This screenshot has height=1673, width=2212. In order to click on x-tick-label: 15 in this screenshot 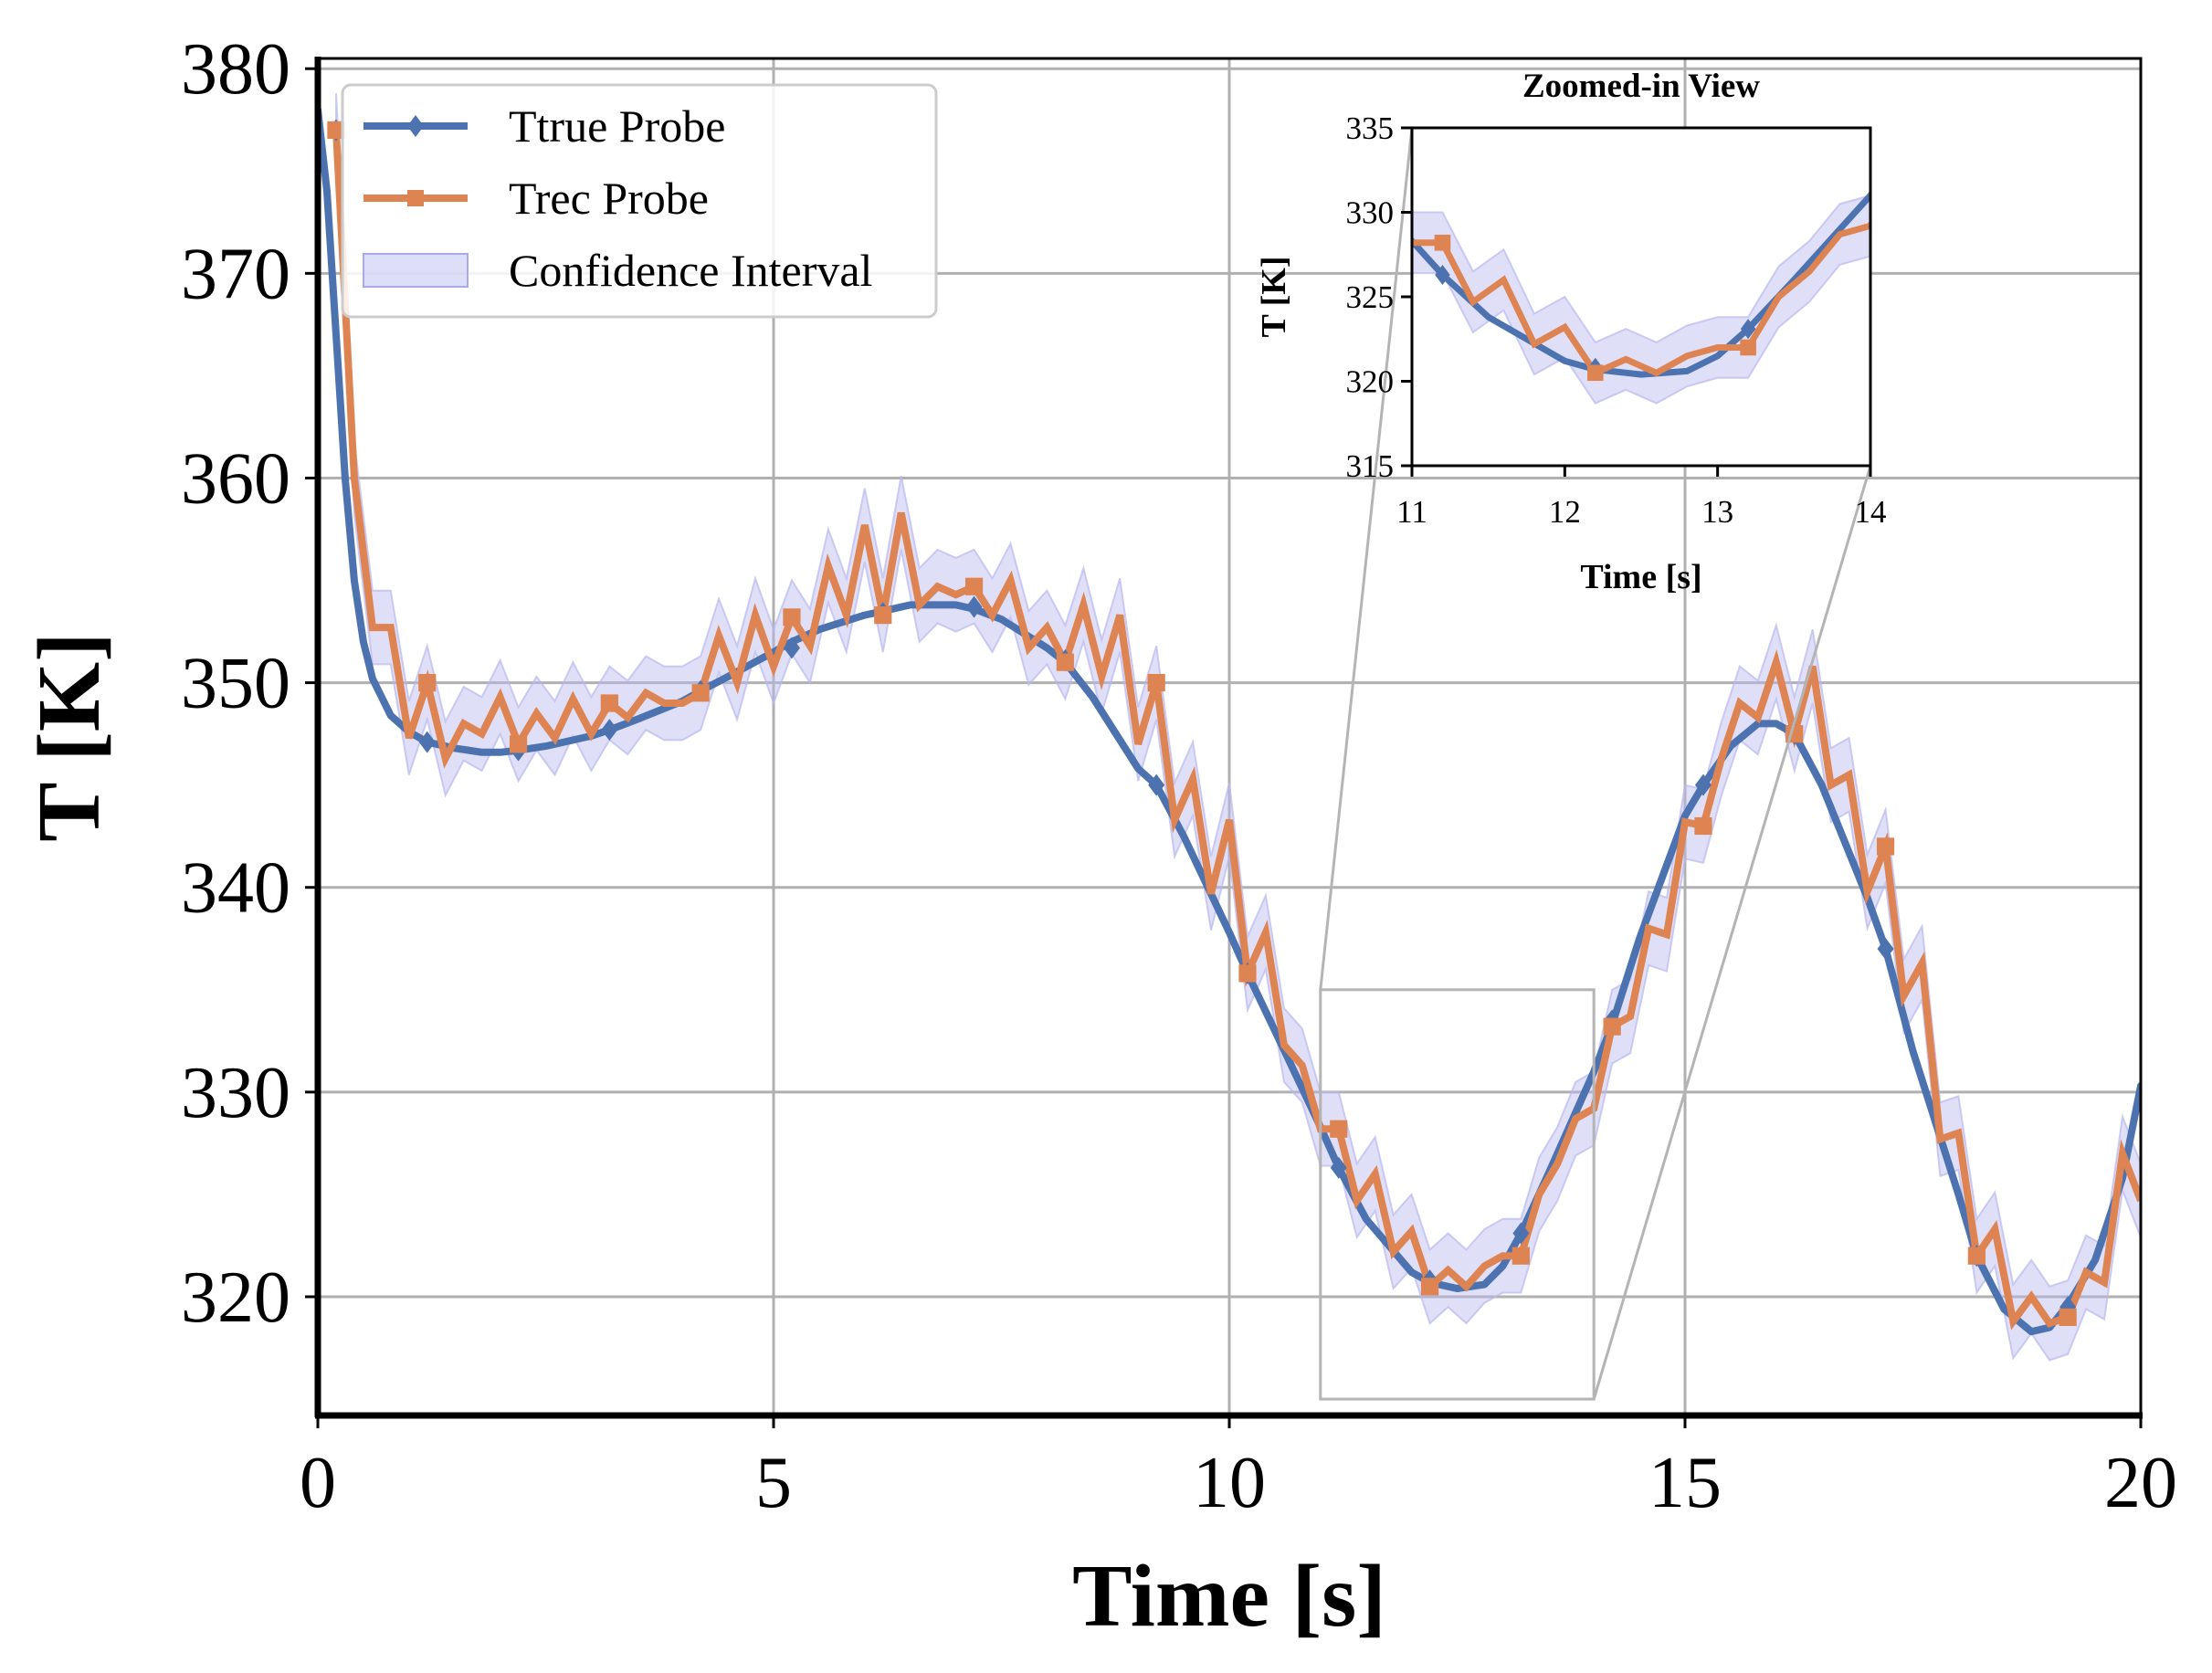, I will do `click(1685, 1483)`.